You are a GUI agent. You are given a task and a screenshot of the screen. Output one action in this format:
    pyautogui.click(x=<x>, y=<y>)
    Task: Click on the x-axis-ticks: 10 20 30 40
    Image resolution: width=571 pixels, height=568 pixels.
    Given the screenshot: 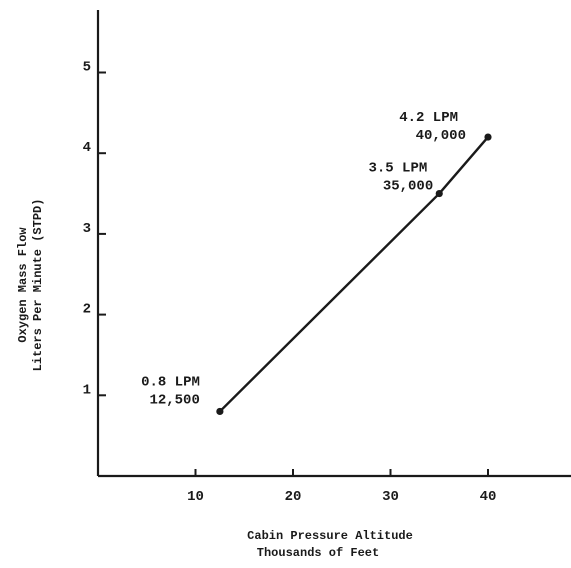 What is the action you would take?
    pyautogui.click(x=341, y=487)
    